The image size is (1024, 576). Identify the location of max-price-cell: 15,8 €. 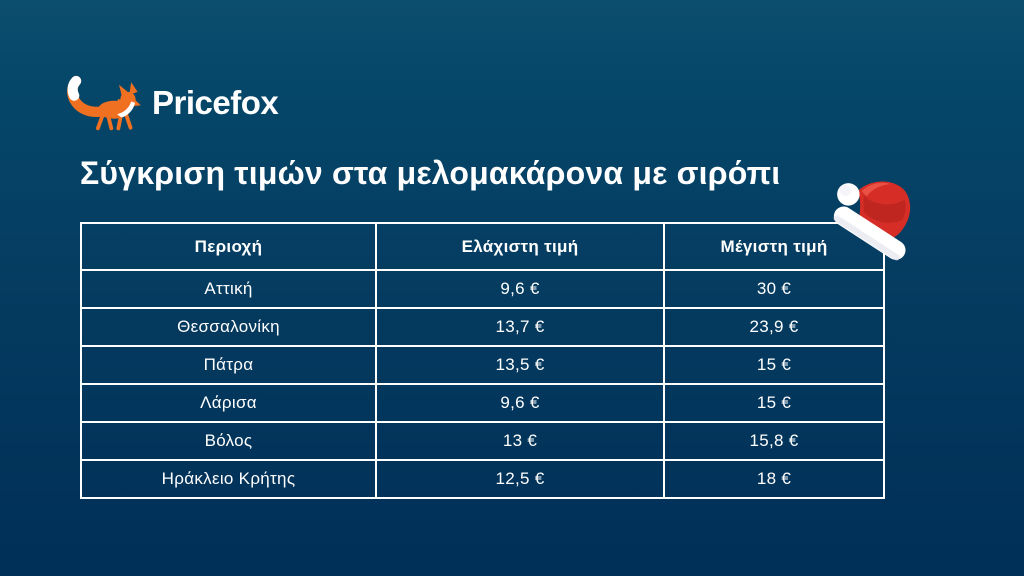
(774, 441).